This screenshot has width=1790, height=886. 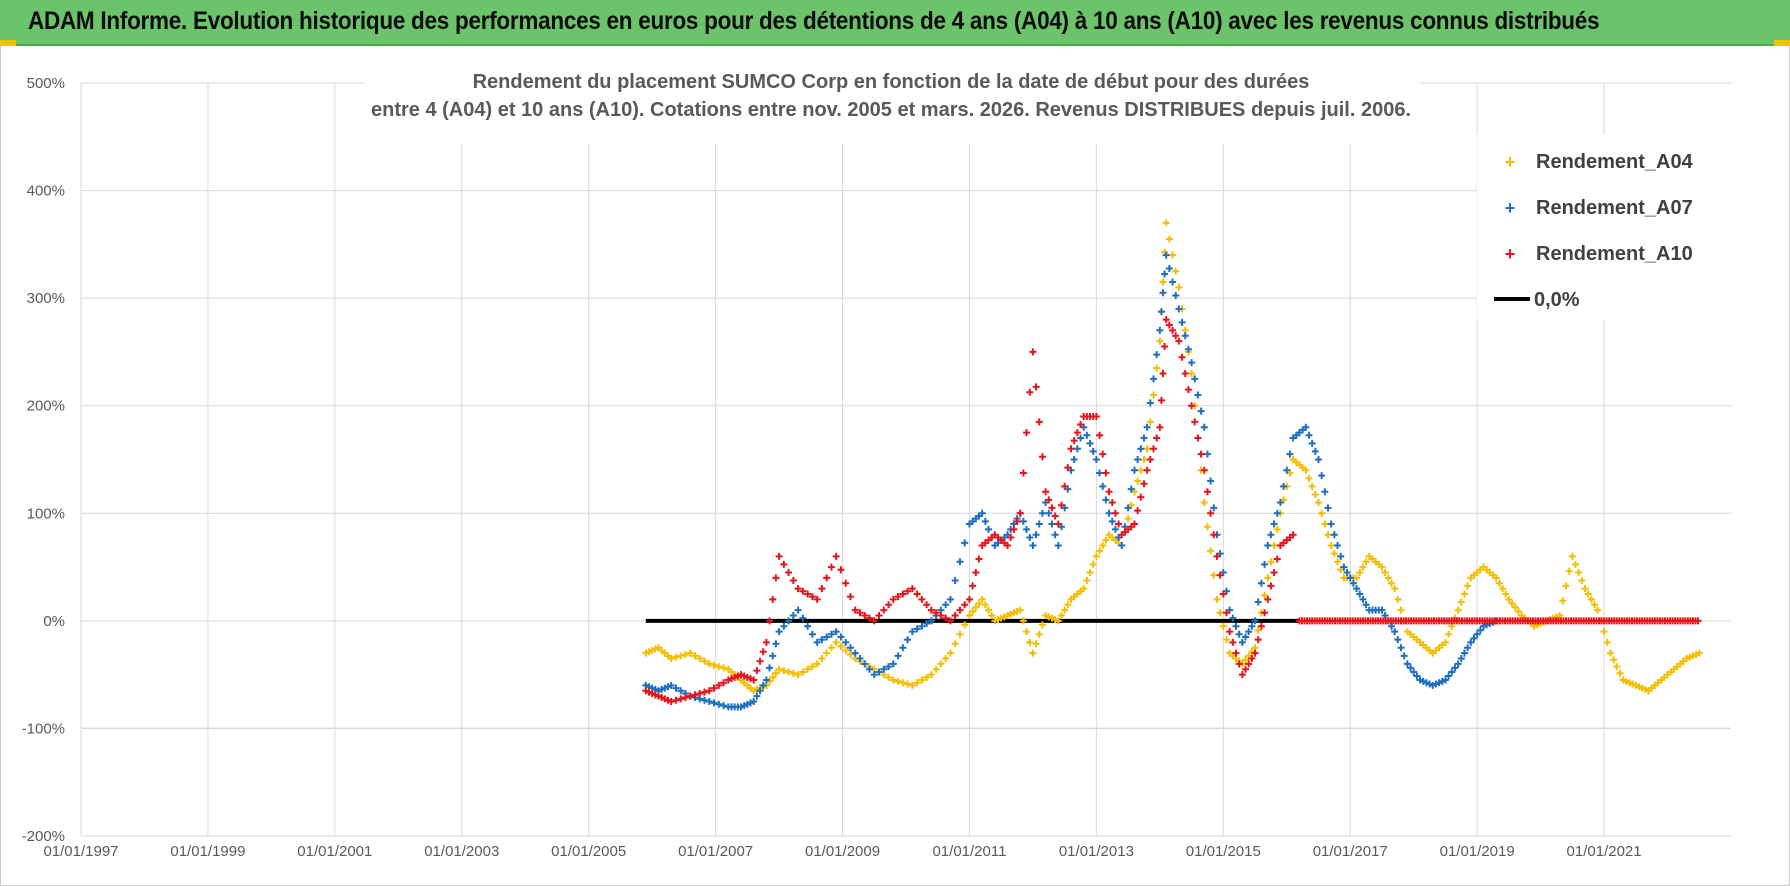 What do you see at coordinates (43, 728) in the screenshot?
I see `y-tick-label: -100%` at bounding box center [43, 728].